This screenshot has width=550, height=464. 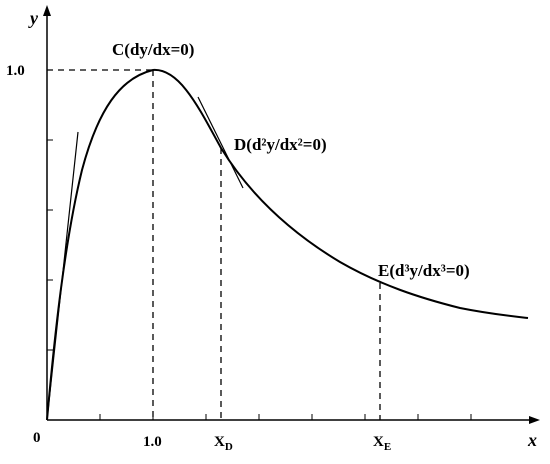 I want to click on y-arrow, so click(x=47, y=10).